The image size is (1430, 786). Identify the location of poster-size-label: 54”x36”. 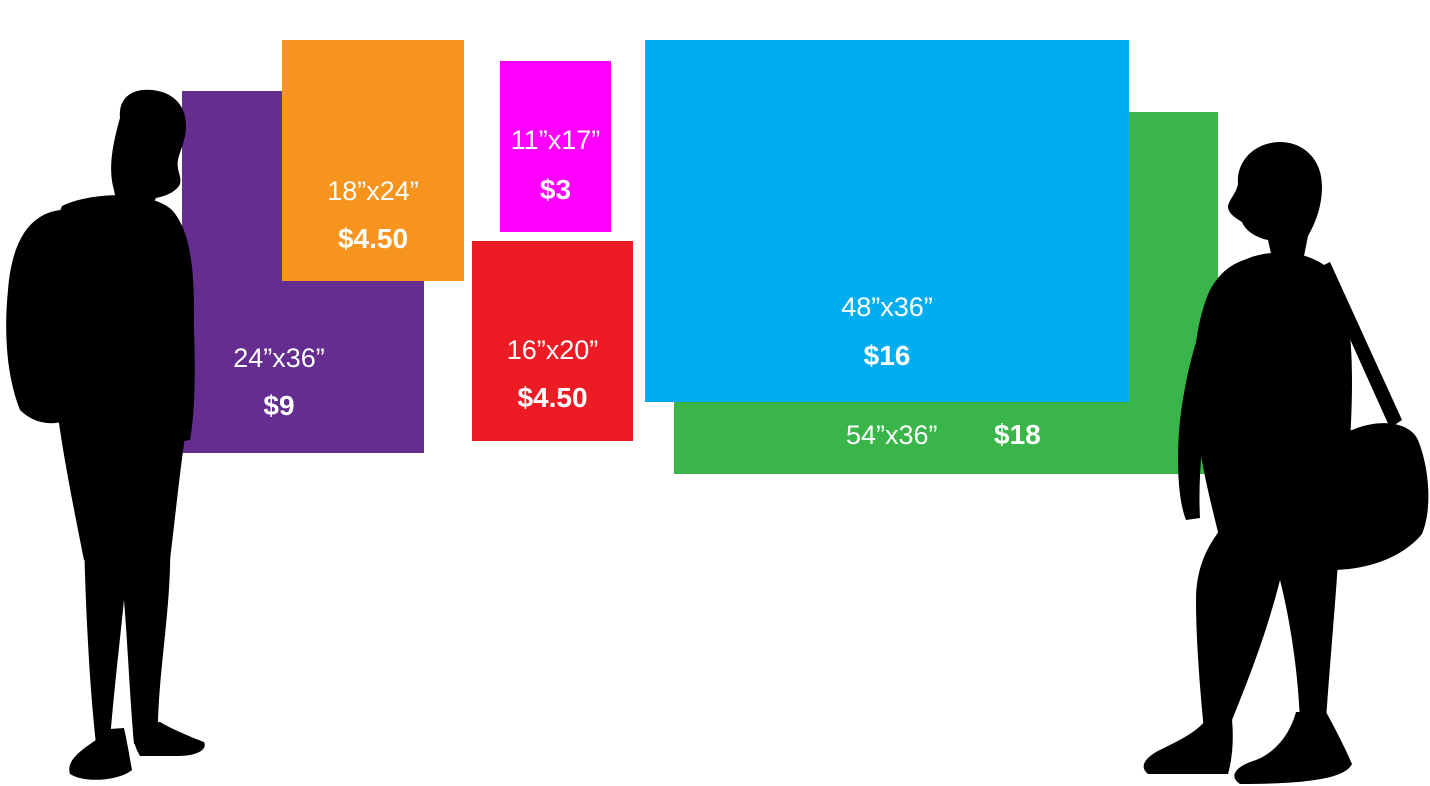
(892, 435).